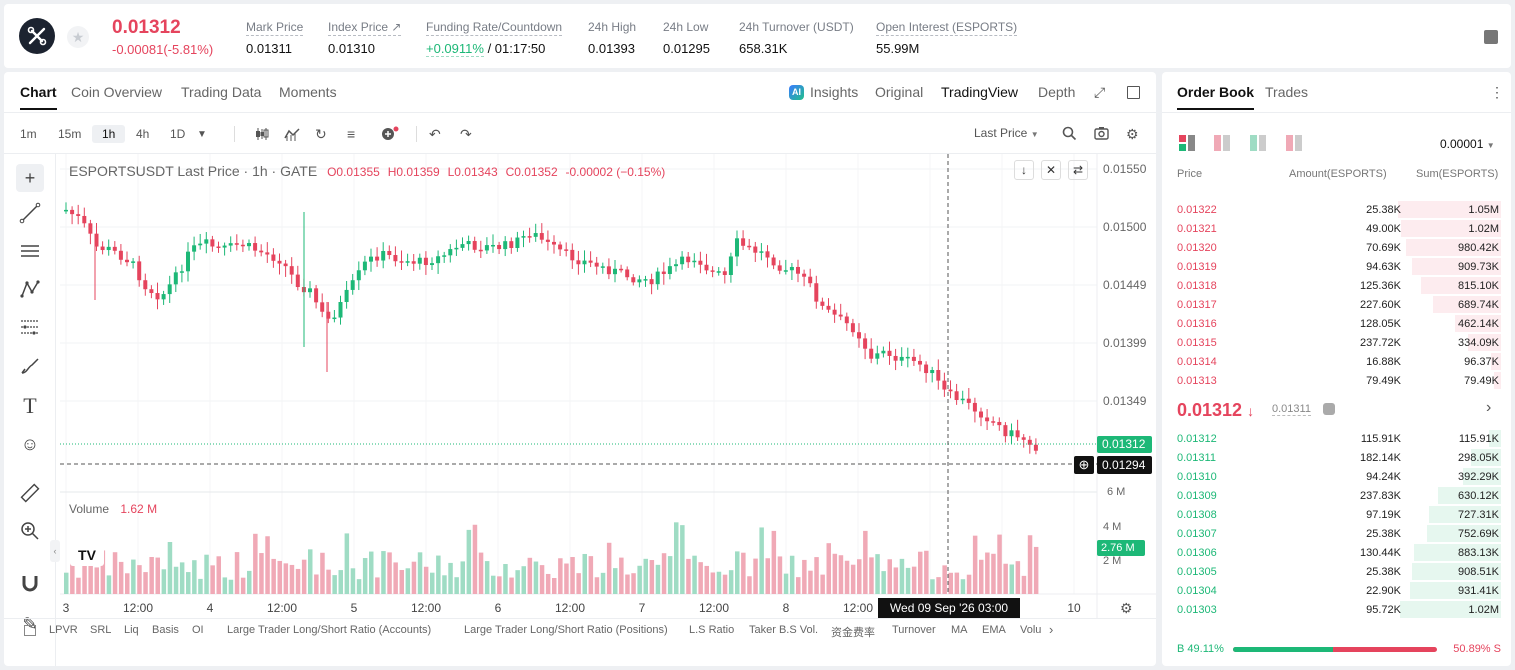 This screenshot has height=670, width=1515. What do you see at coordinates (131, 630) in the screenshot?
I see `indicator-liq: Liq` at bounding box center [131, 630].